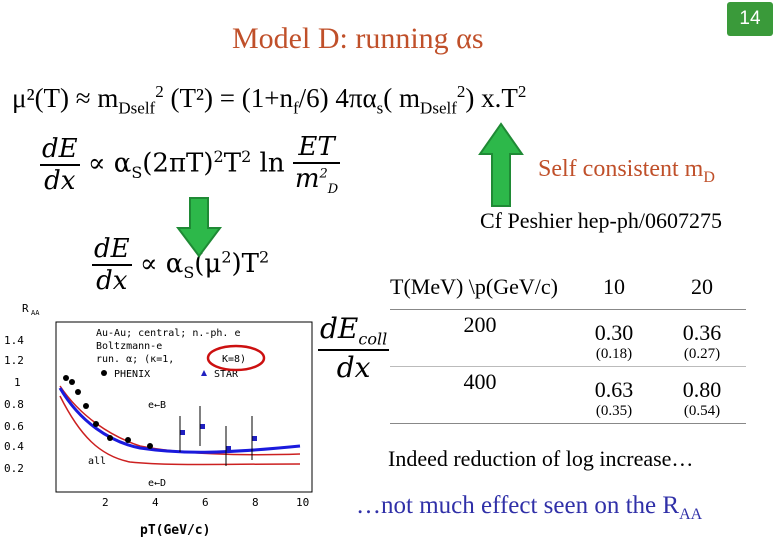 This screenshot has width=780, height=540. I want to click on table-cell-T: 400, so click(480, 395).